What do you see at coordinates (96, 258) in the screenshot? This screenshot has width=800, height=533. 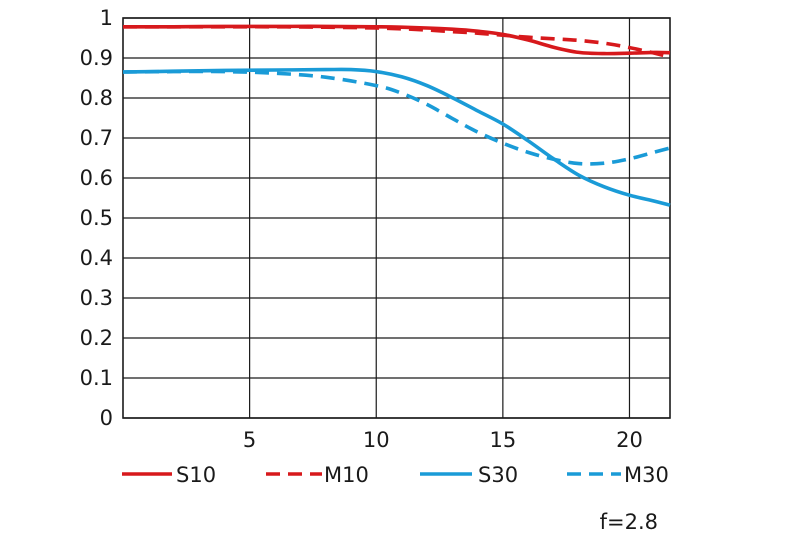 I see `y-tick-label: 0.4` at bounding box center [96, 258].